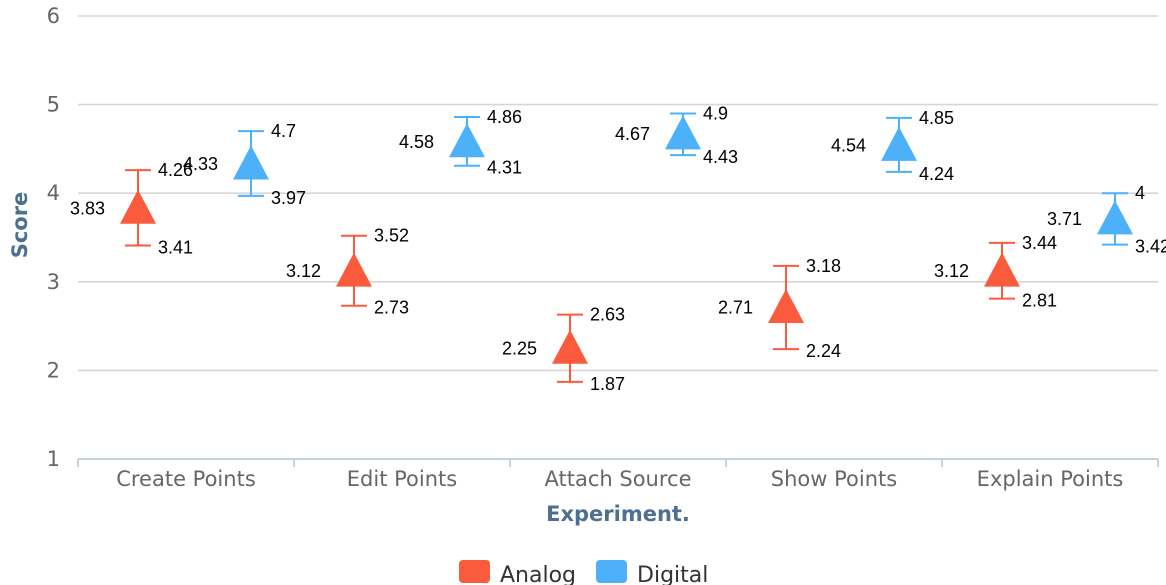  What do you see at coordinates (720, 157) in the screenshot?
I see `data-label-low: 4.43` at bounding box center [720, 157].